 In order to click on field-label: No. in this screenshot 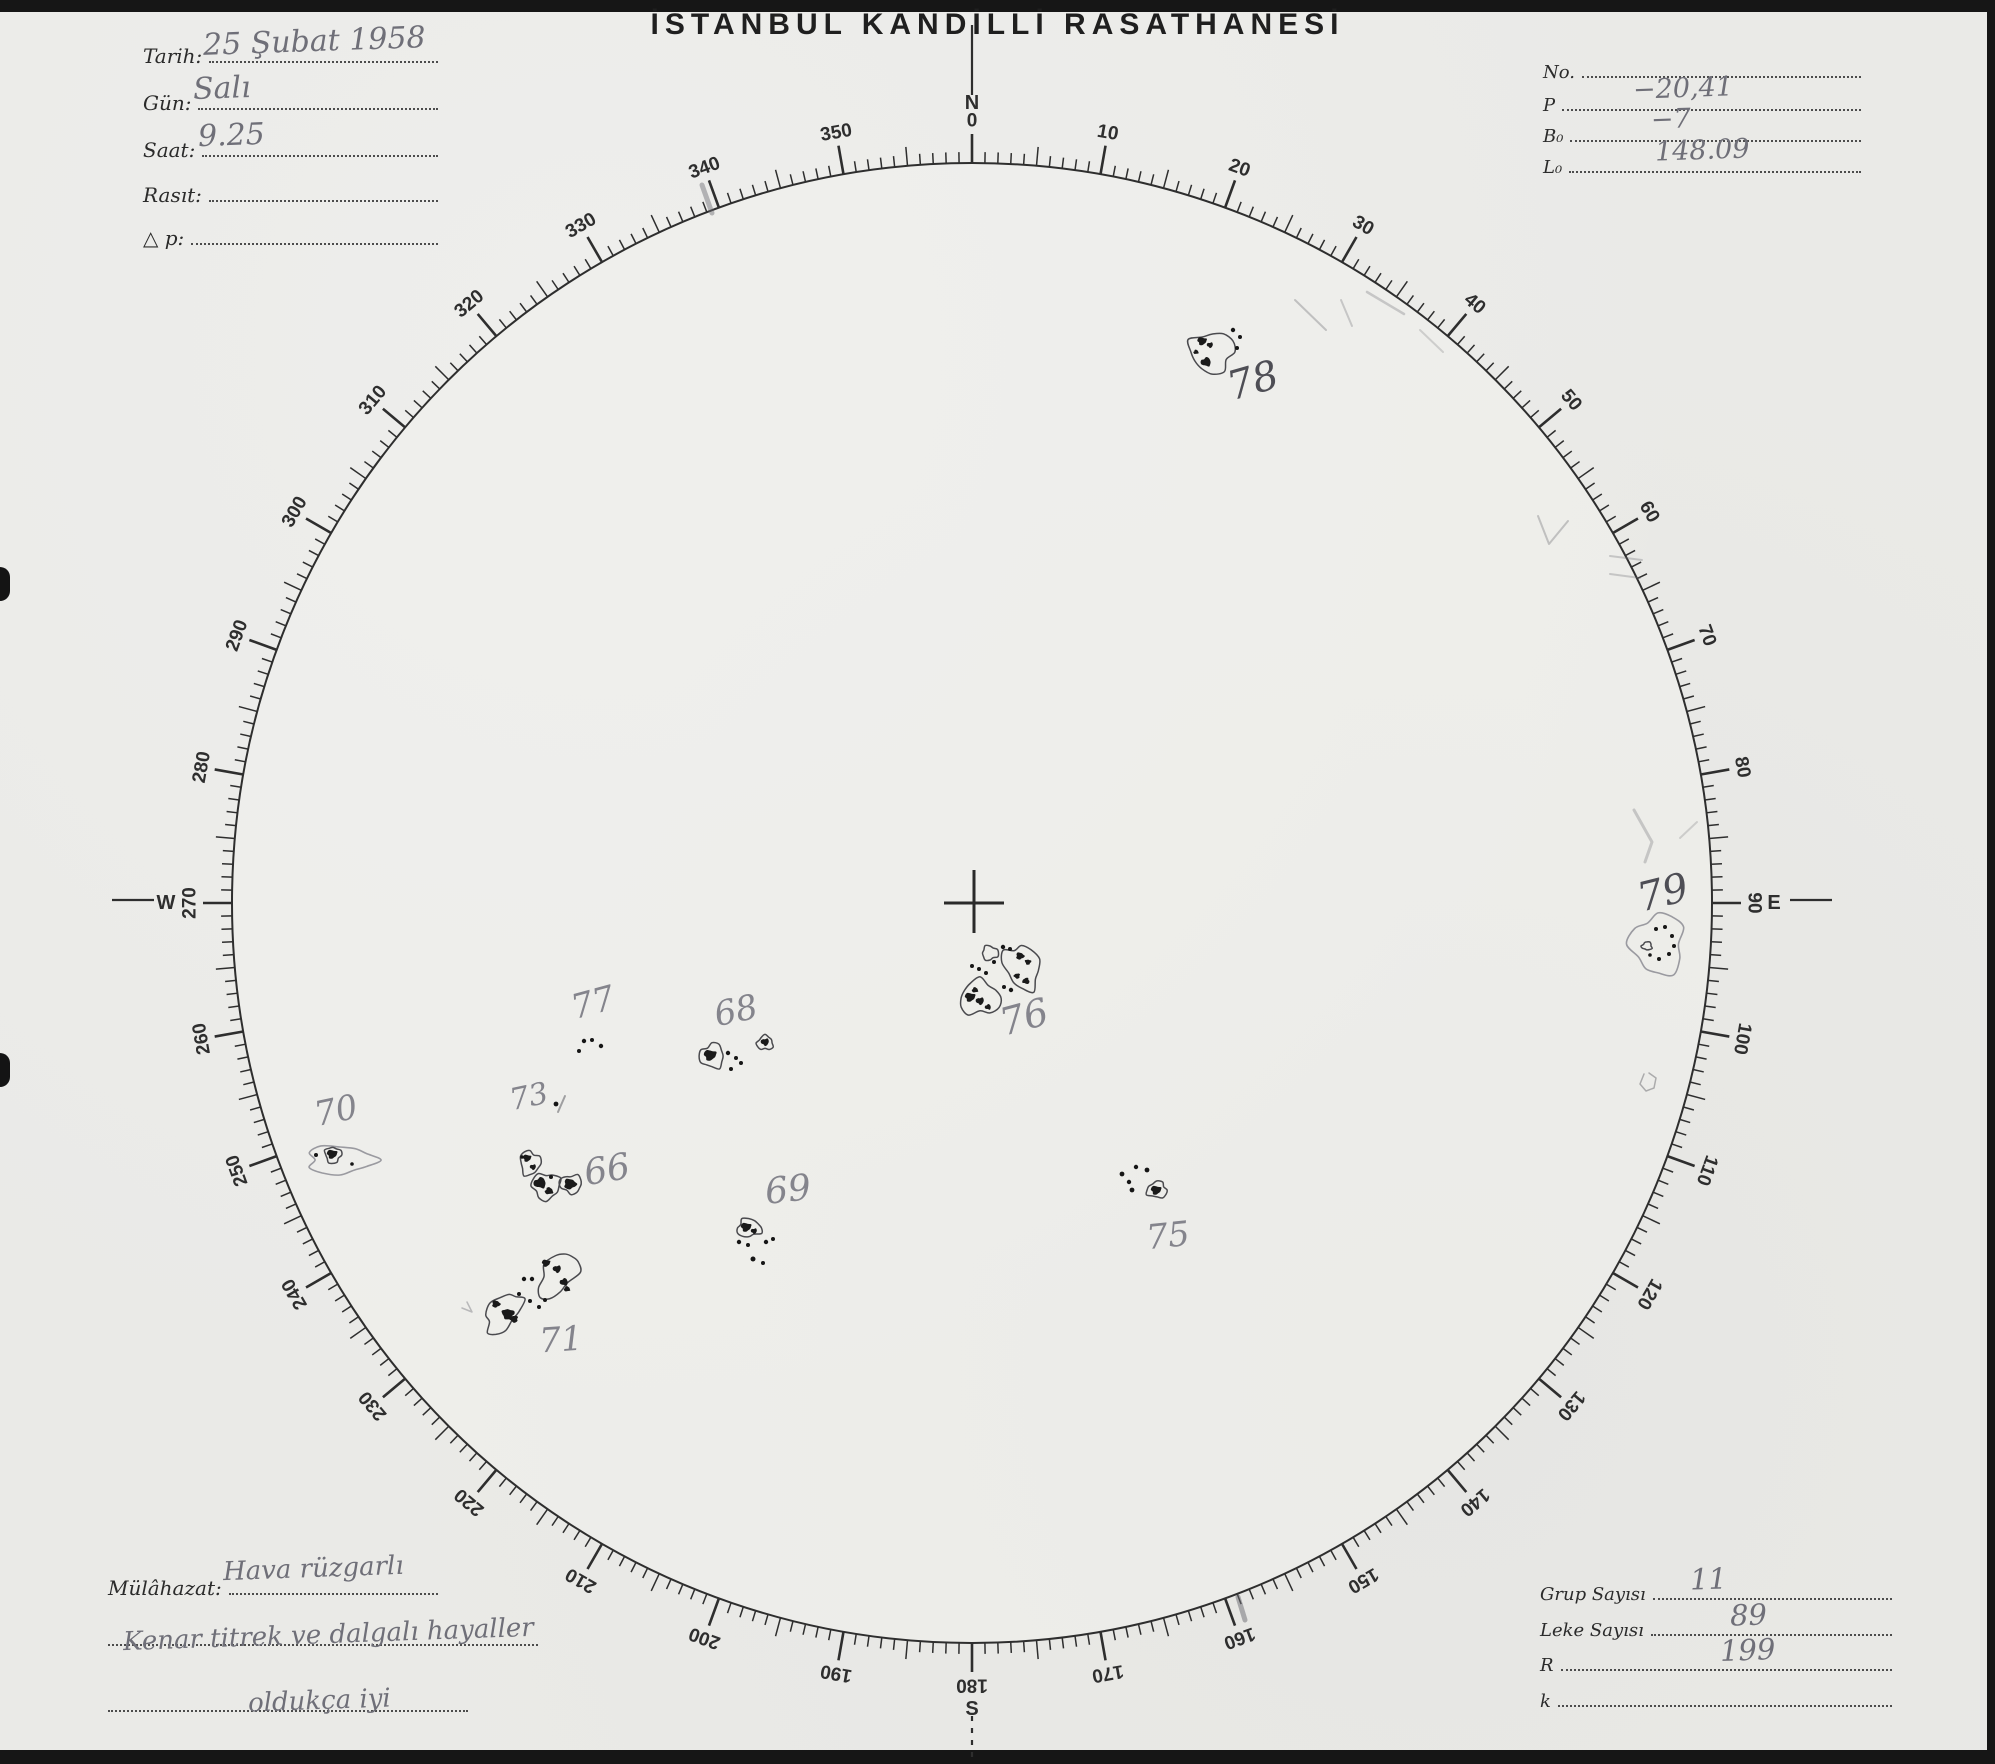, I will do `click(1559, 72)`.